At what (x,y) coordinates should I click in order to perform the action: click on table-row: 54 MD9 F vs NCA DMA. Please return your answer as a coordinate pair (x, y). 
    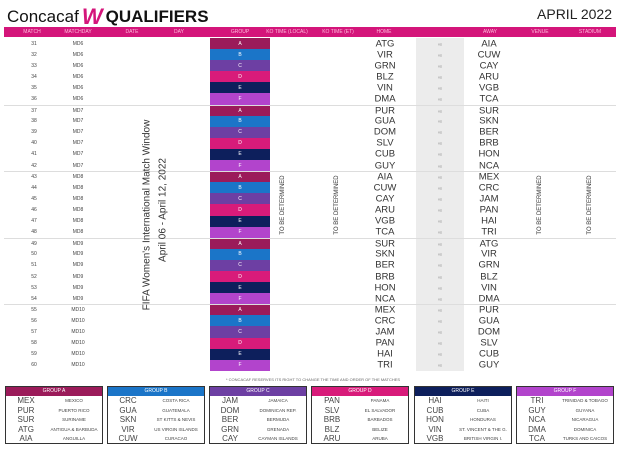
    Looking at the image, I should click on (310, 299).